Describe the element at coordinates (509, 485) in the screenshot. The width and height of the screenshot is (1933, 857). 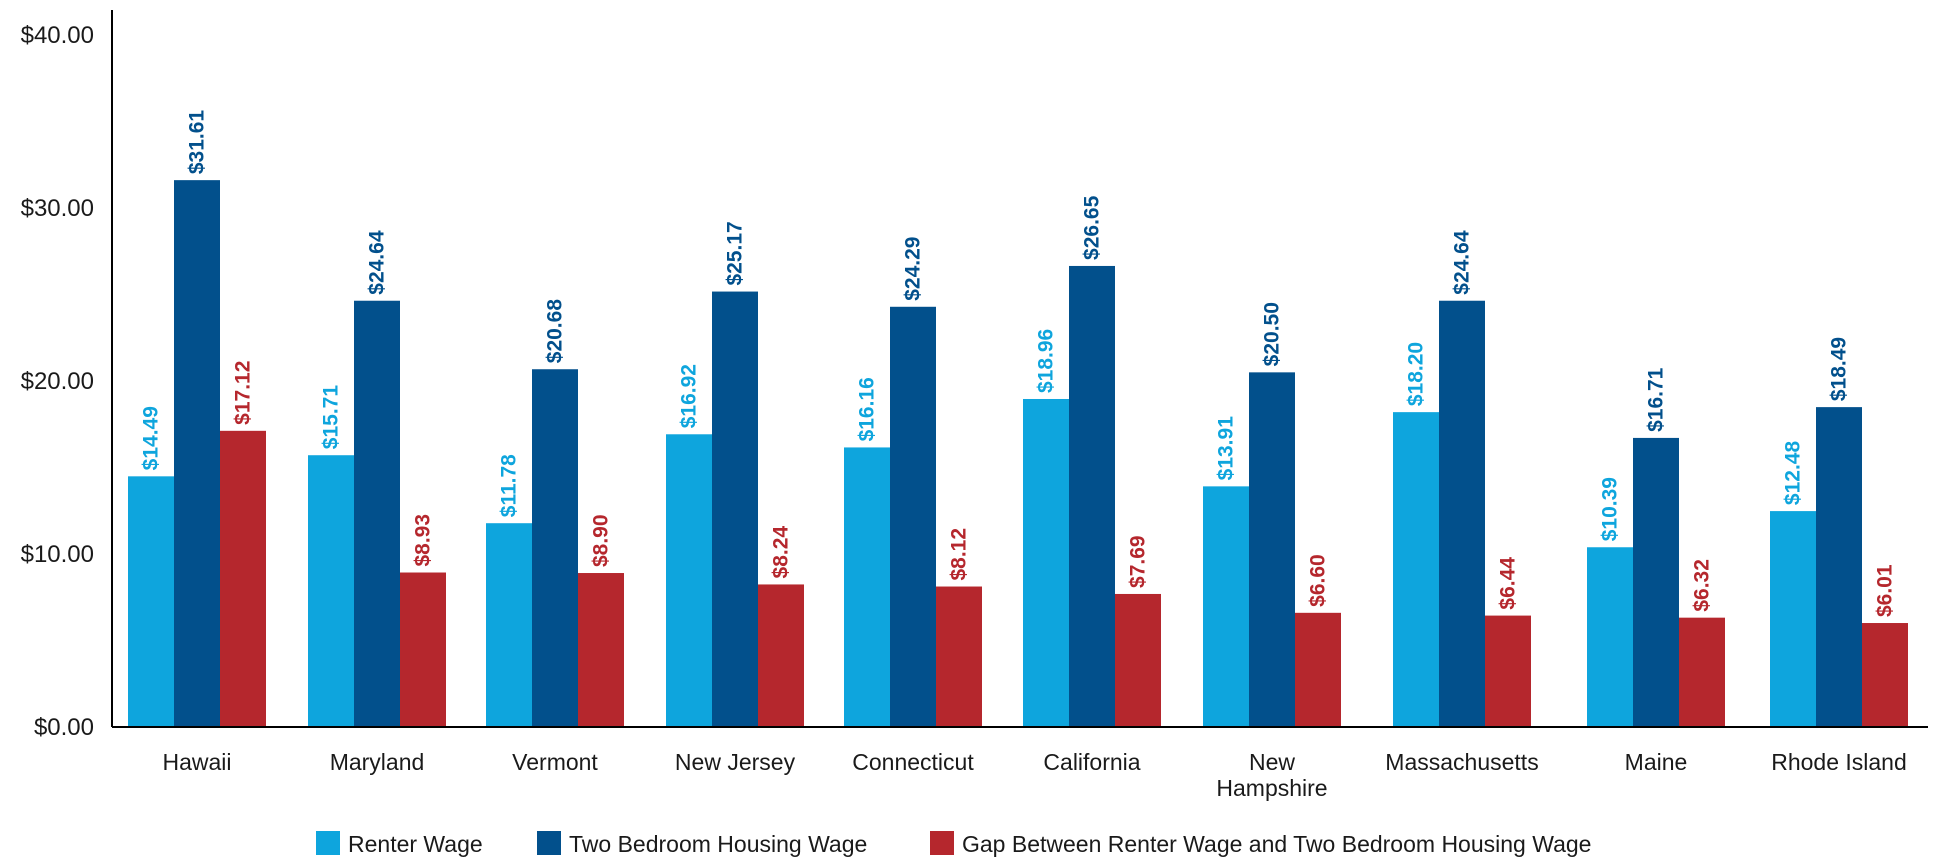
I see `data-label: $11.78` at that location.